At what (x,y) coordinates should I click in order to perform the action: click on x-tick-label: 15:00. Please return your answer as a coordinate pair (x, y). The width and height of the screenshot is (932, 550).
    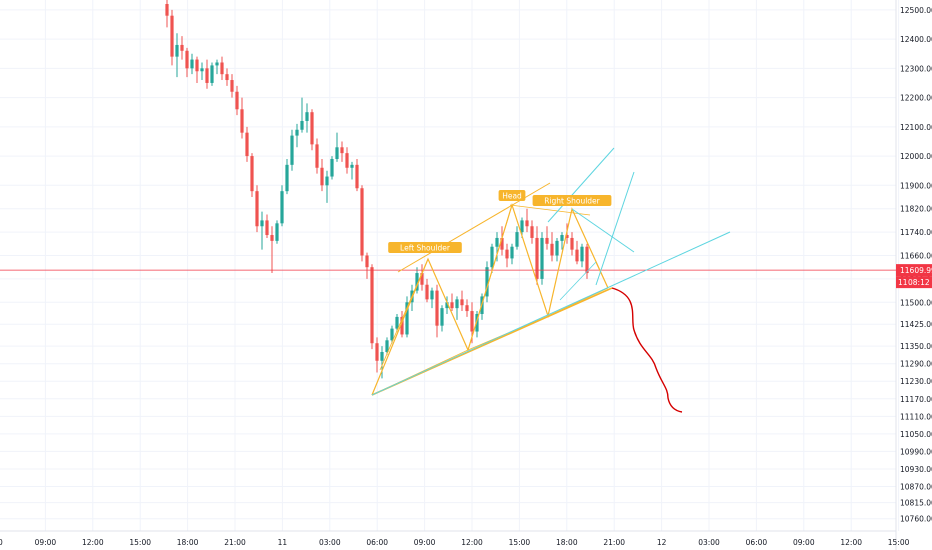
    Looking at the image, I should click on (899, 542).